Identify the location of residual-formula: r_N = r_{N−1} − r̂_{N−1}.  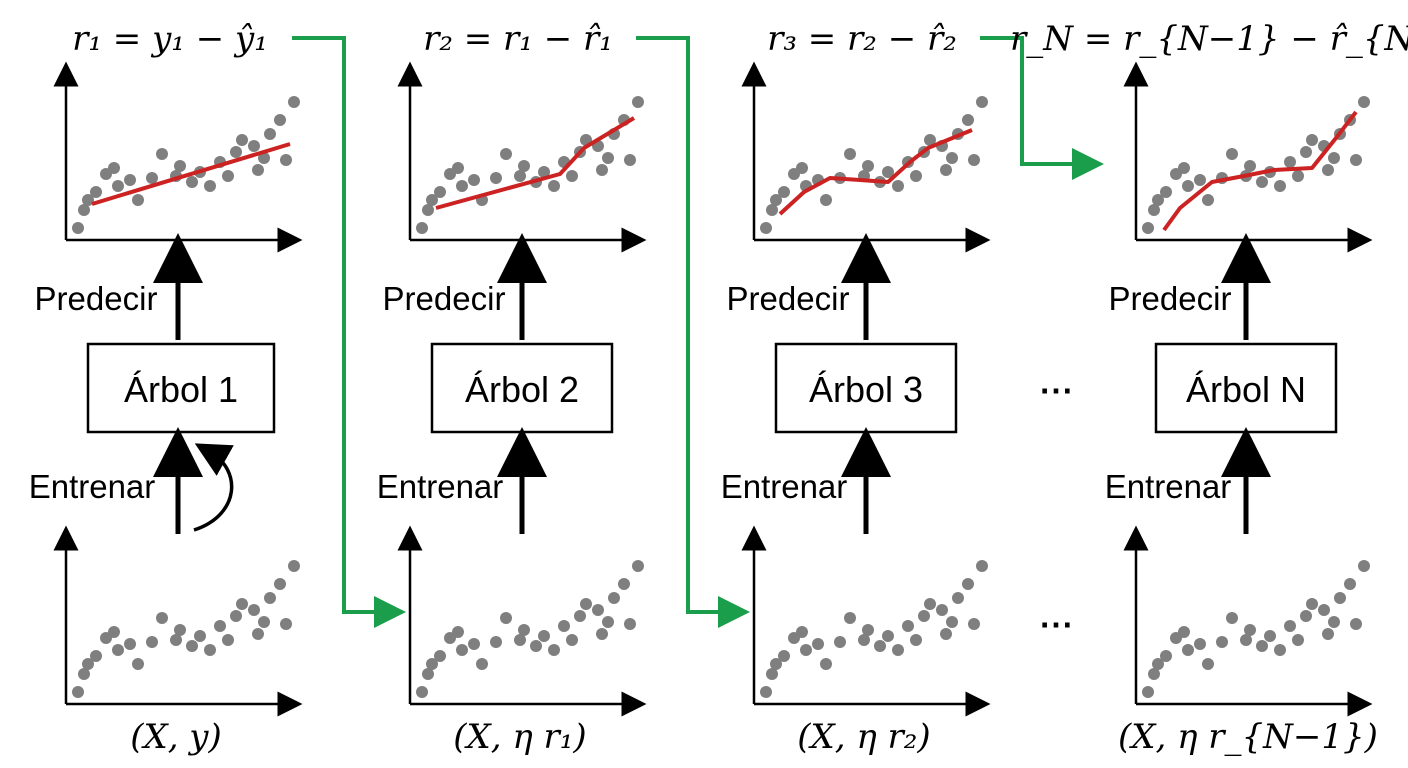
(1209, 39).